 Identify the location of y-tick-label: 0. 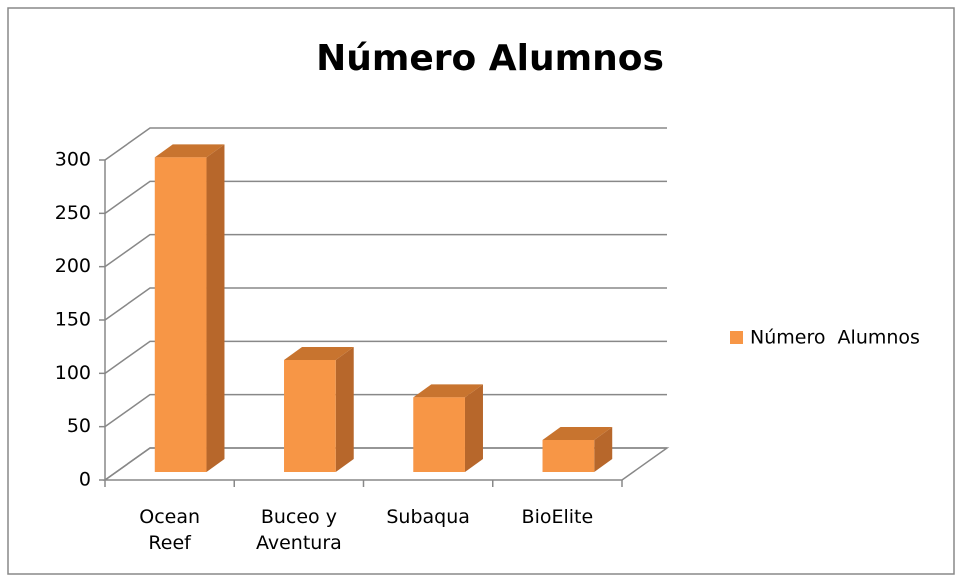
(85, 480).